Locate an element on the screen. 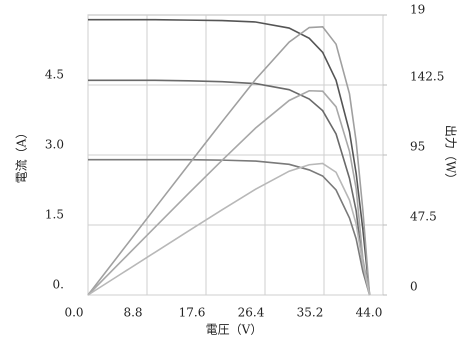 Image resolution: width=469 pixels, height=349 pixels. x-axis-label: 電圧（V） is located at coordinates (234, 330).